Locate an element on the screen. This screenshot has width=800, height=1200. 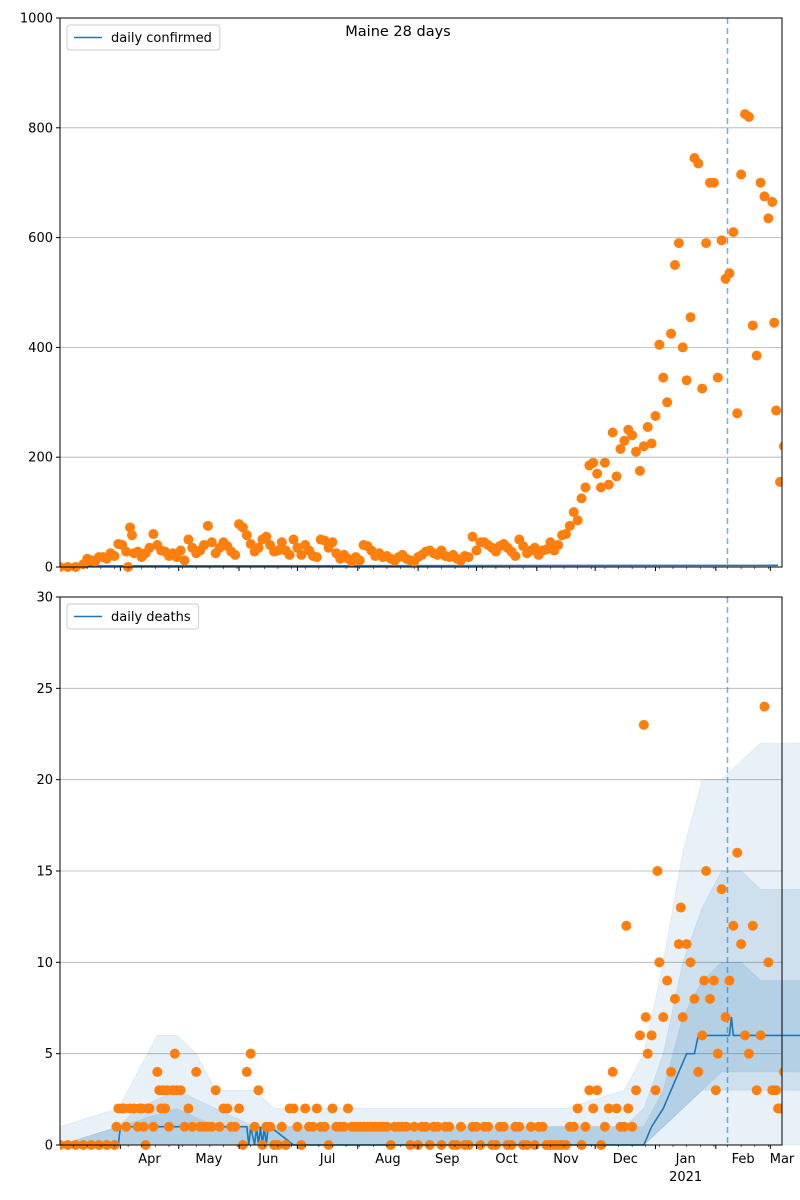
deaths-x-tick-label: Aug is located at coordinates (387, 1159).